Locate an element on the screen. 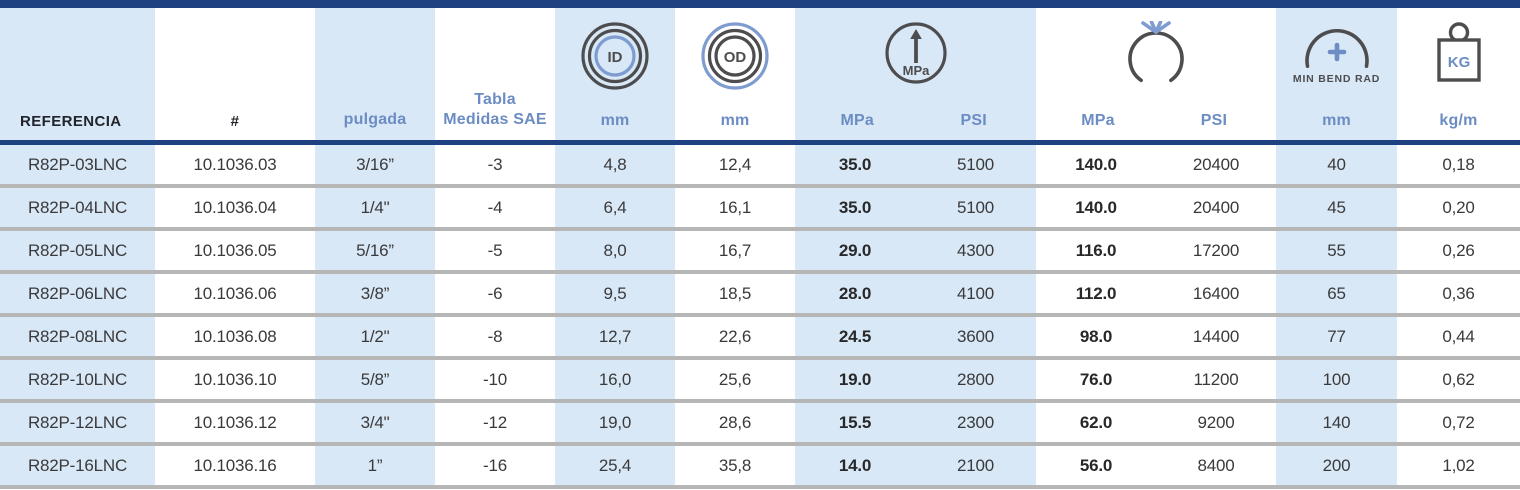 Image resolution: width=1520 pixels, height=490 pixels. cell-bend-radius-mm: 77 is located at coordinates (1336, 336).